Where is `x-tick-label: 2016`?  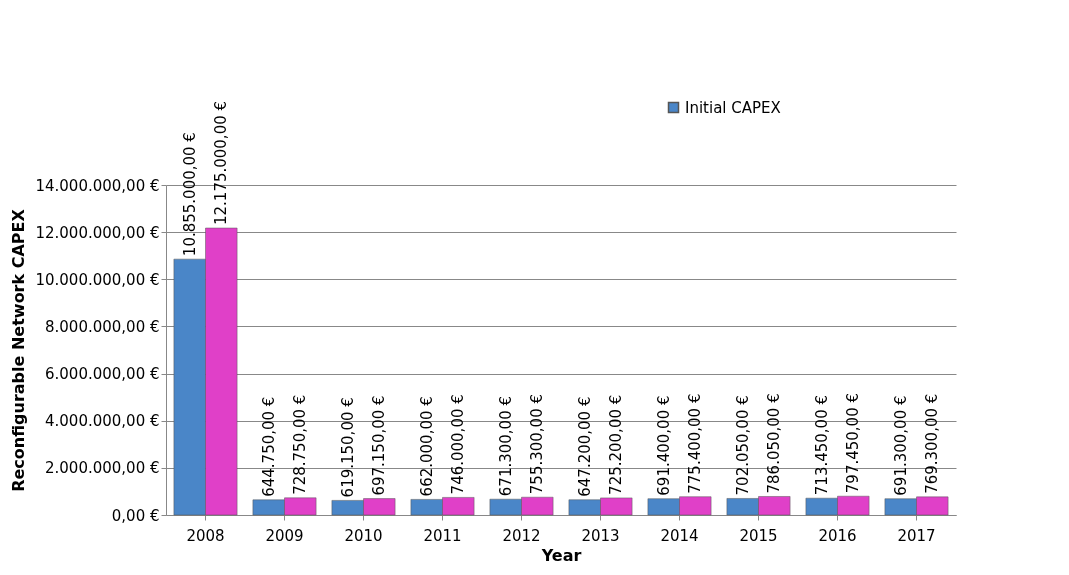 x-tick-label: 2016 is located at coordinates (837, 535).